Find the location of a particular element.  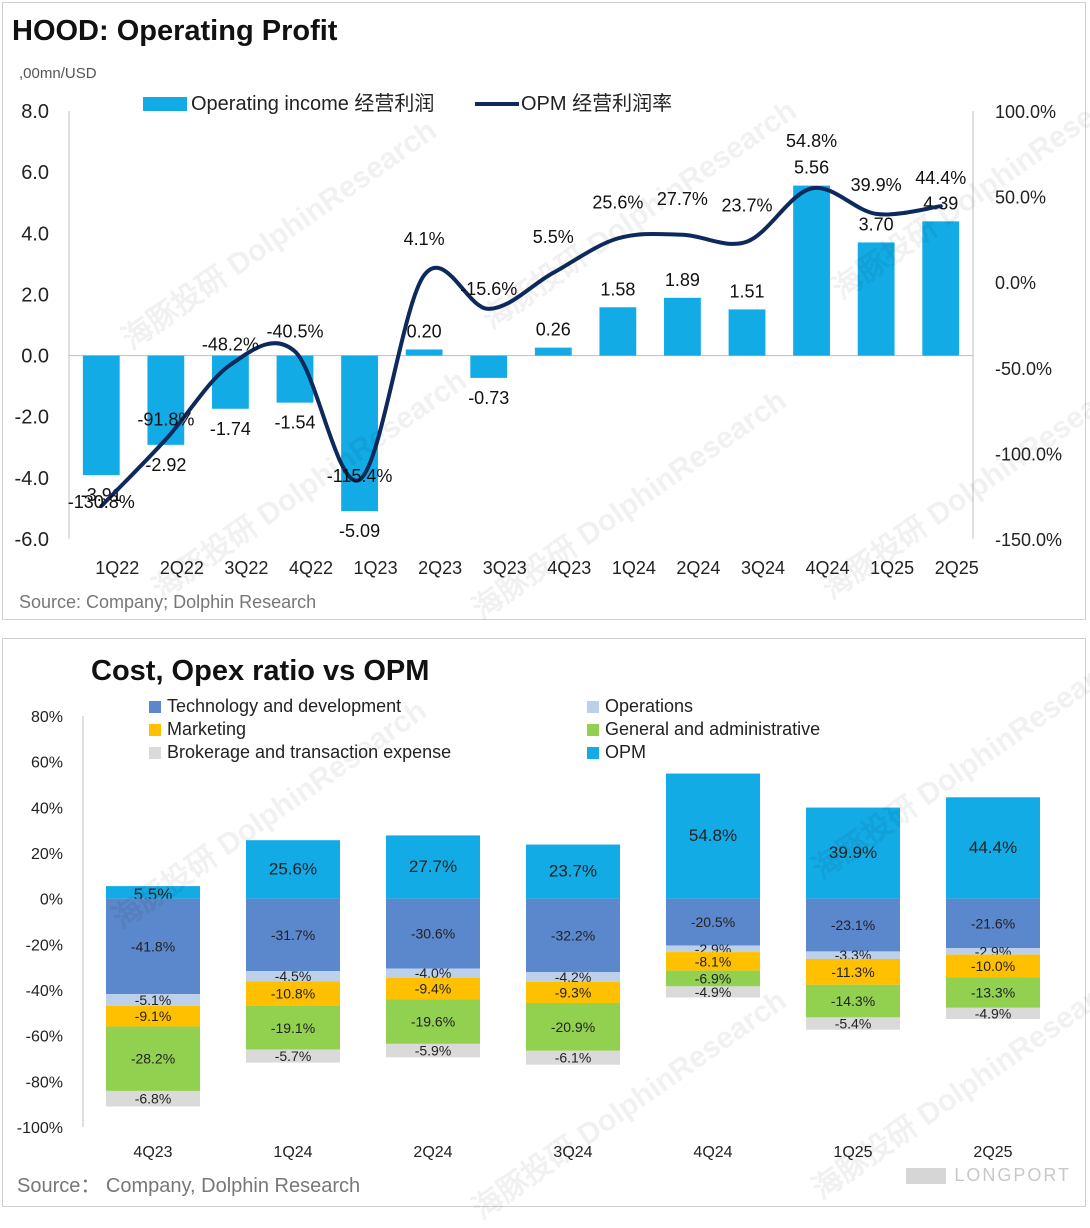

segment-data-label: -28.2% is located at coordinates (153, 1059).